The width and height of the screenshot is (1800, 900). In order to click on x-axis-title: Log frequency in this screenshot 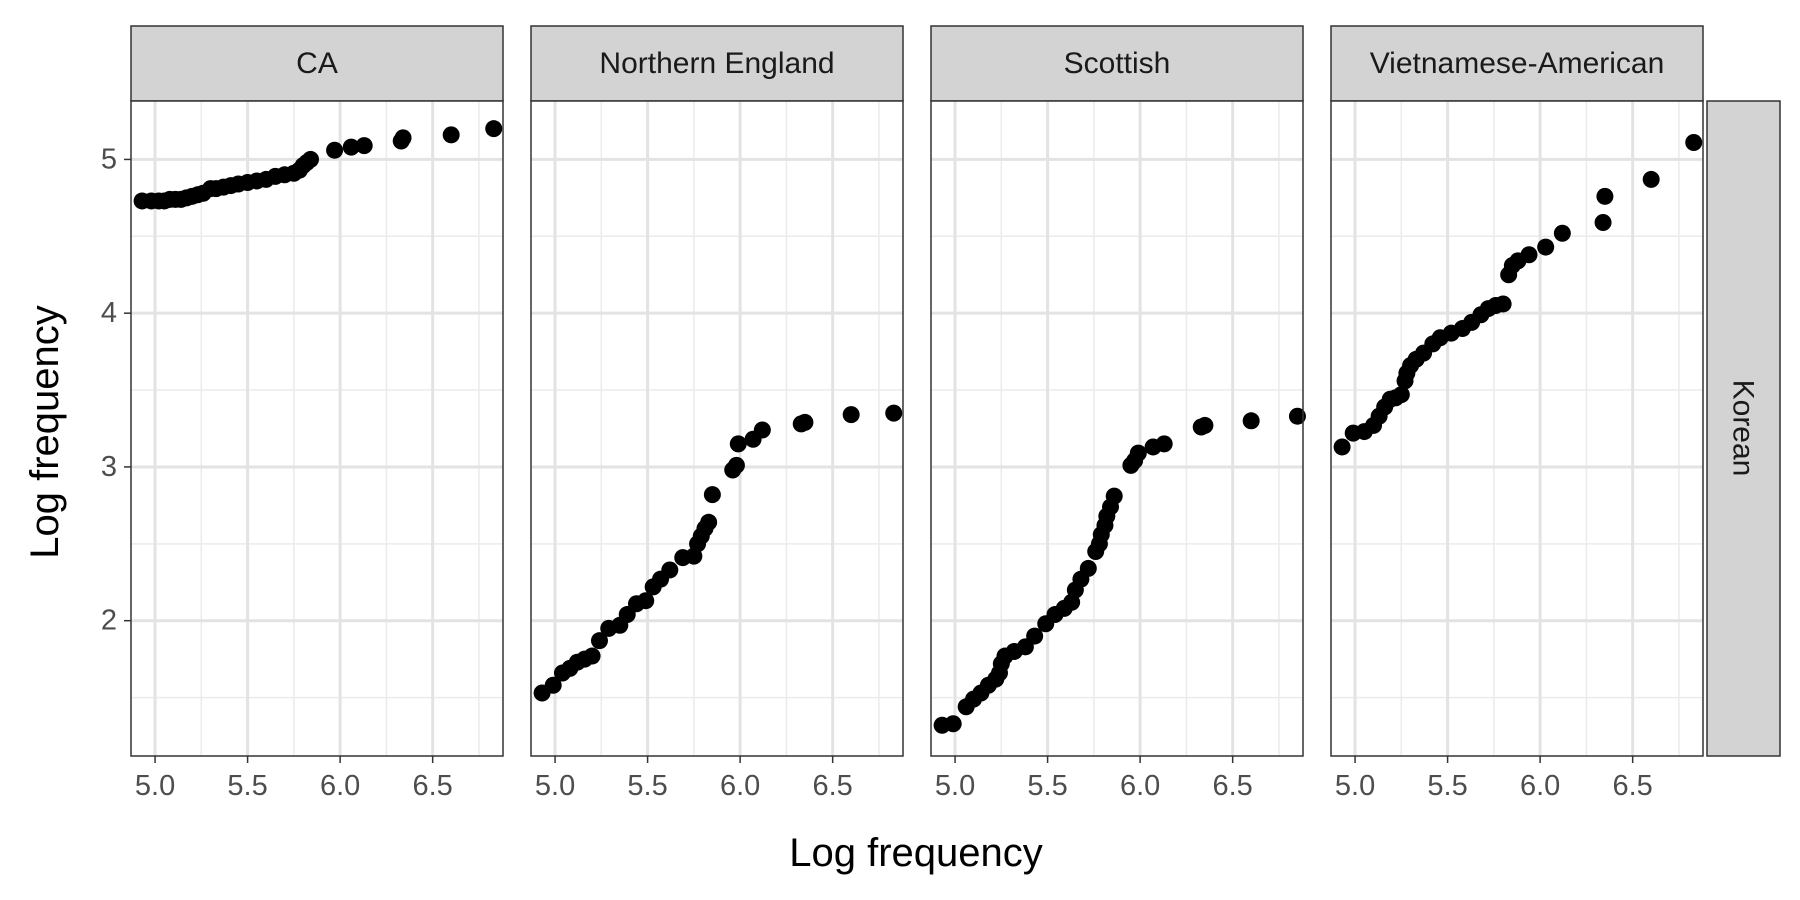, I will do `click(916, 853)`.